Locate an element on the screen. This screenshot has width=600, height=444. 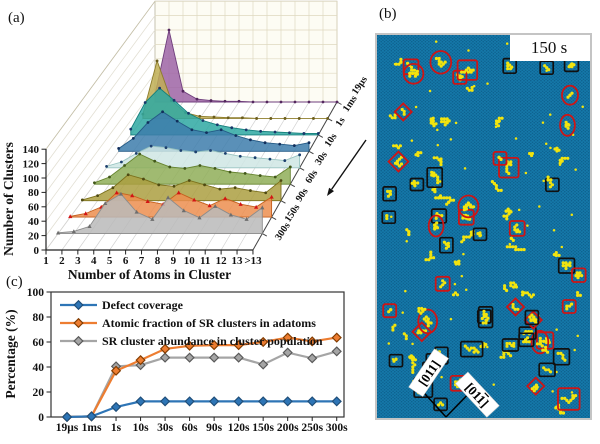
time-arrow is located at coordinates (349, 164).